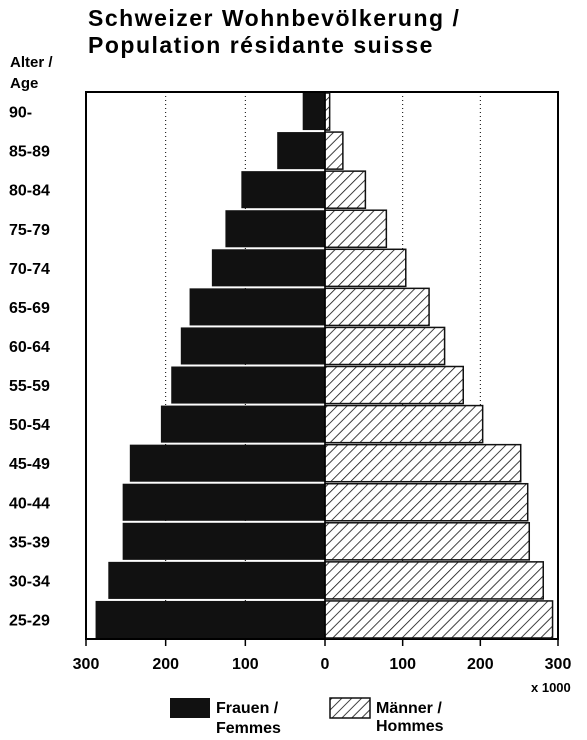 The width and height of the screenshot is (587, 740). I want to click on bar-frauen-90-, so click(313, 112).